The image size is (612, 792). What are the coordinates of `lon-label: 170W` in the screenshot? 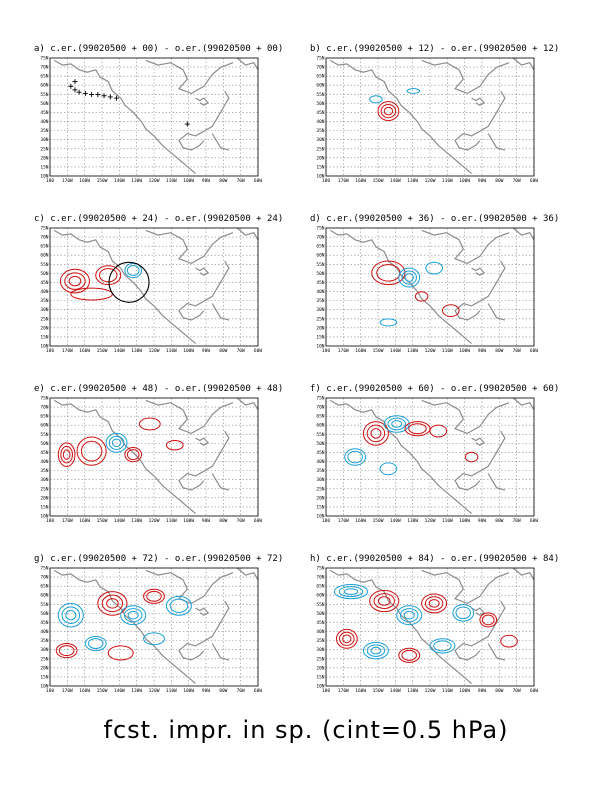 It's located at (67, 691).